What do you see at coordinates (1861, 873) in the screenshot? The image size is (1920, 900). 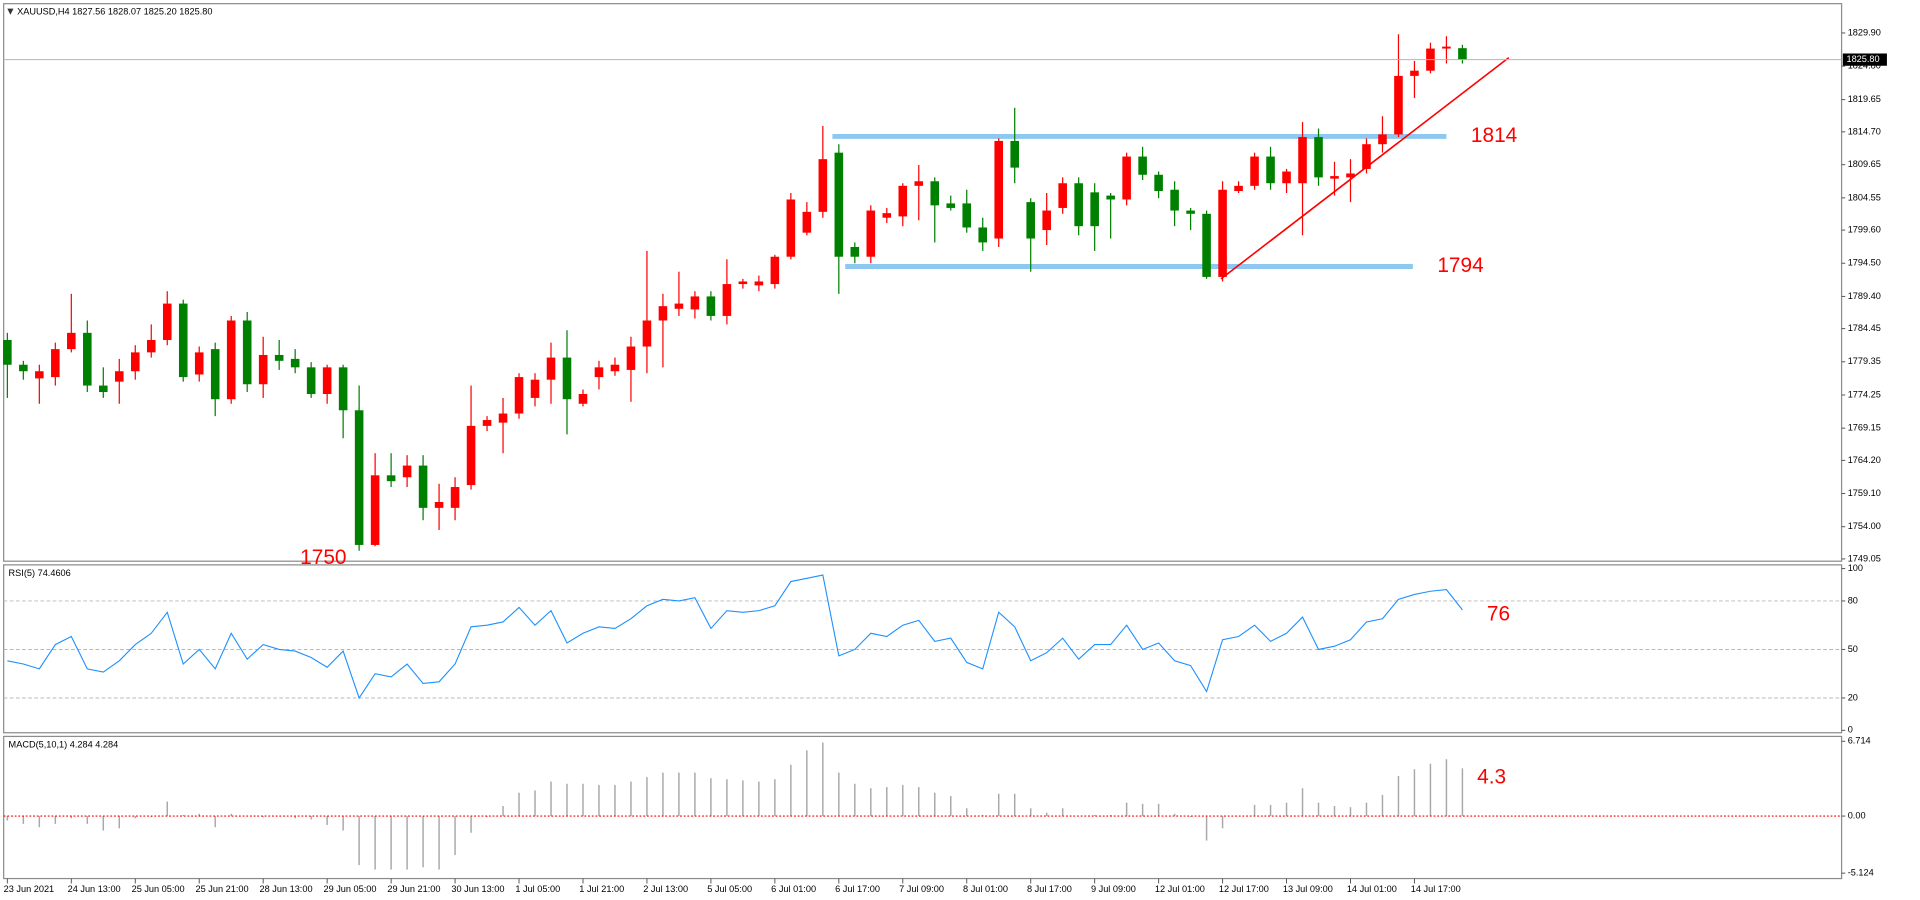 I see `y-tick-label: -5.124` at bounding box center [1861, 873].